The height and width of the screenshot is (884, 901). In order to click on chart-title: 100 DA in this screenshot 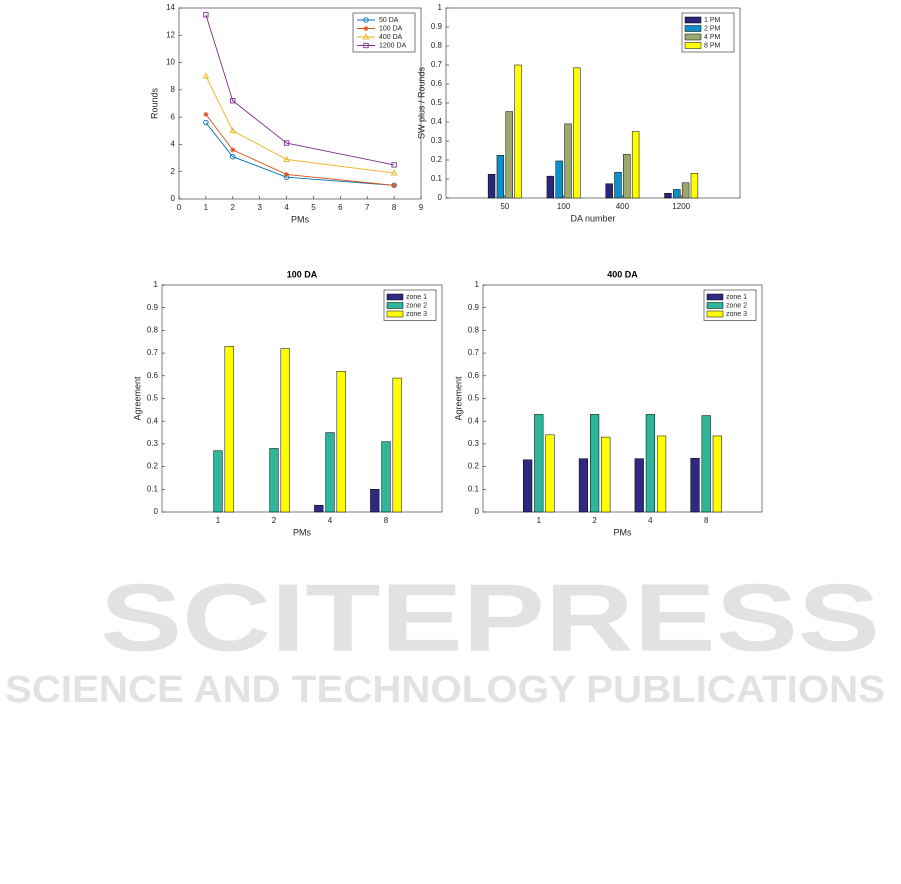, I will do `click(302, 274)`.